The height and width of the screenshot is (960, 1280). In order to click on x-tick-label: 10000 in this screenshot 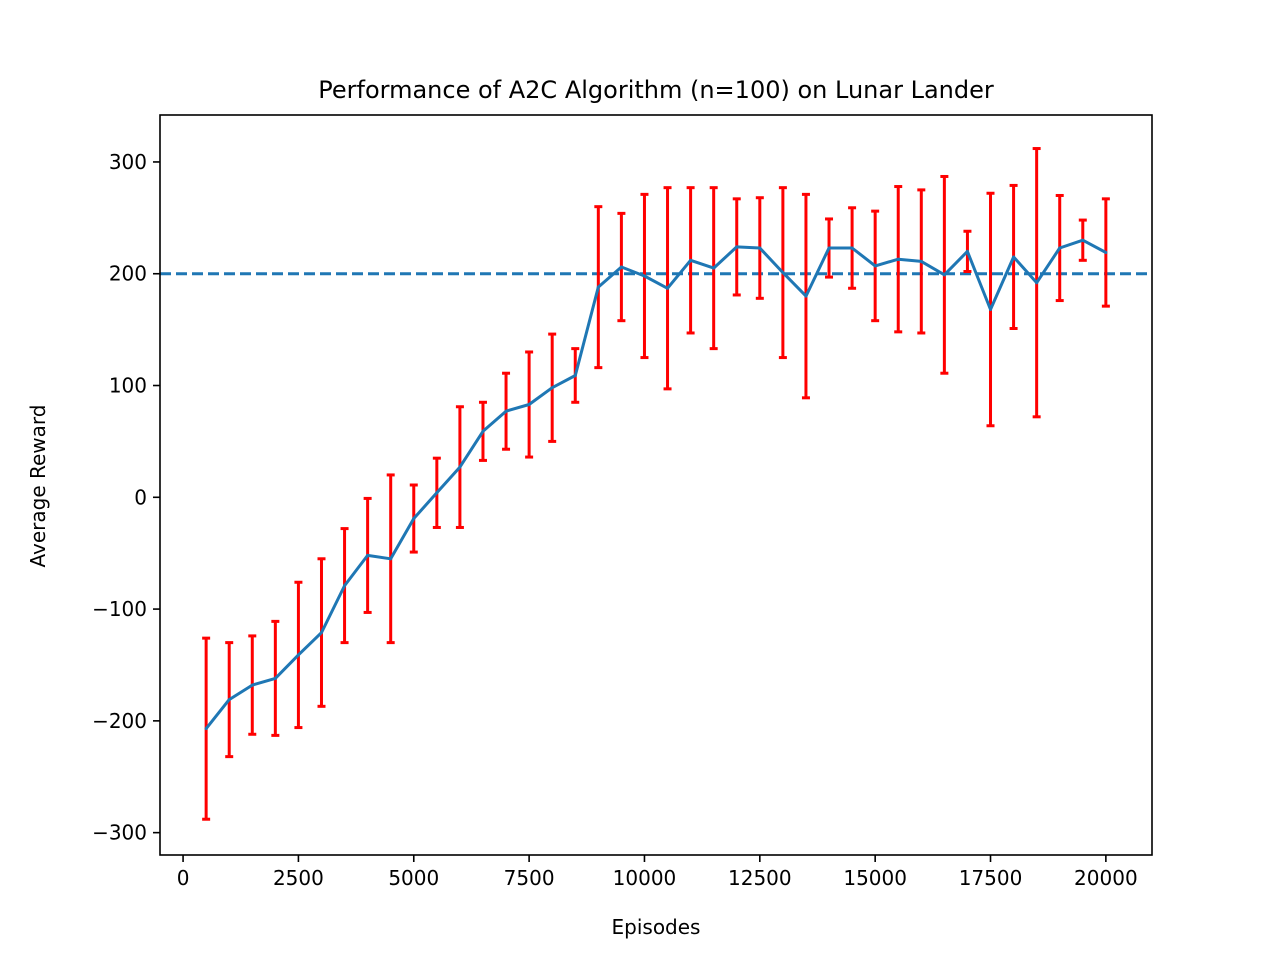, I will do `click(645, 878)`.